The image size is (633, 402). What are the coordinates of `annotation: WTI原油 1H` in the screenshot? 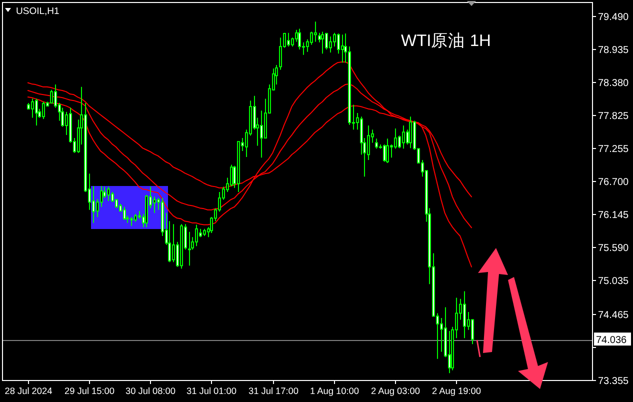 It's located at (446, 41).